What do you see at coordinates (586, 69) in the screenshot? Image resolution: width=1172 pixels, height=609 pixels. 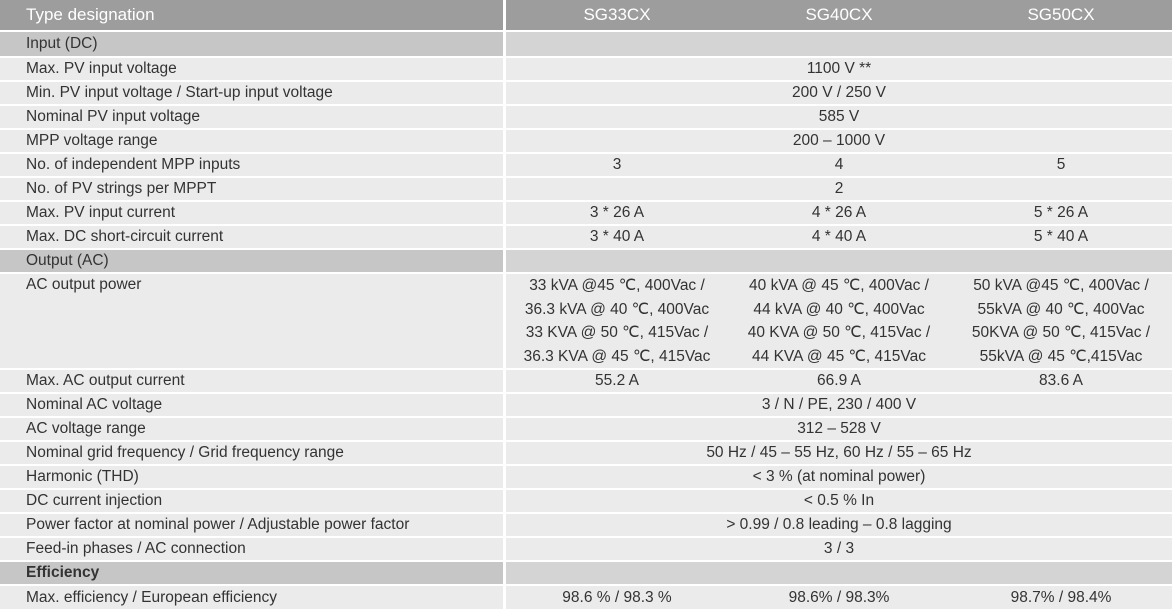 I see `table-row: Max. PV input voltage 1100 V **` at bounding box center [586, 69].